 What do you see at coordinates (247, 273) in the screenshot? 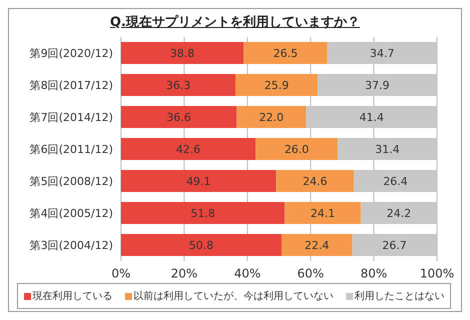
I see `x-tick-label: 40%` at bounding box center [247, 273].